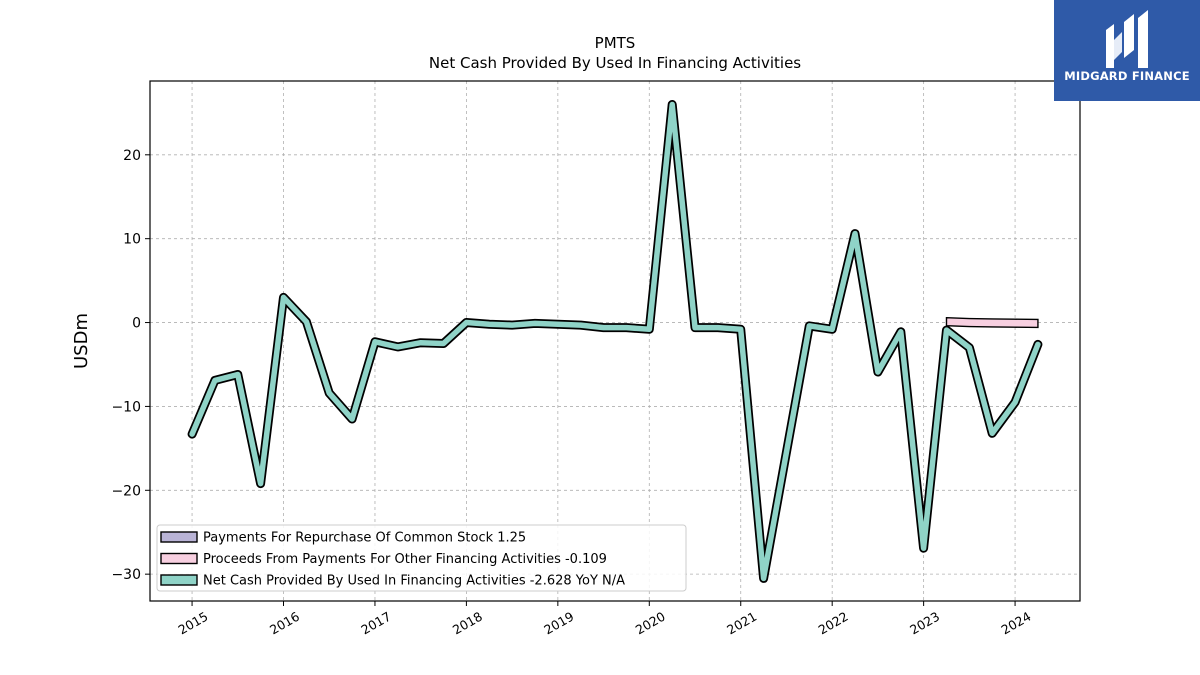  What do you see at coordinates (126, 575) in the screenshot?
I see `y-tick-label: −30` at bounding box center [126, 575].